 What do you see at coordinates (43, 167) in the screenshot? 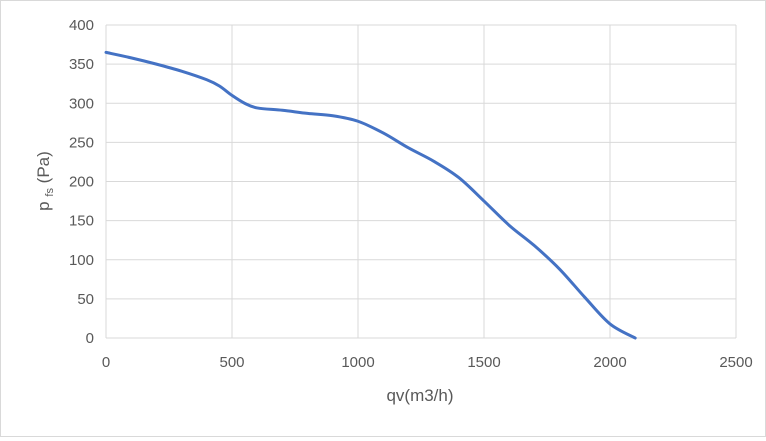
I see `y-axis-title-suffix: (Pa)` at bounding box center [43, 167].